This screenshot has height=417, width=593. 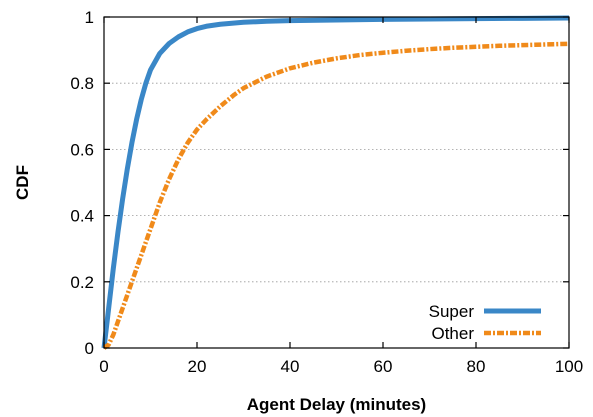 What do you see at coordinates (485, 322) in the screenshot?
I see `legend: Super Other` at bounding box center [485, 322].